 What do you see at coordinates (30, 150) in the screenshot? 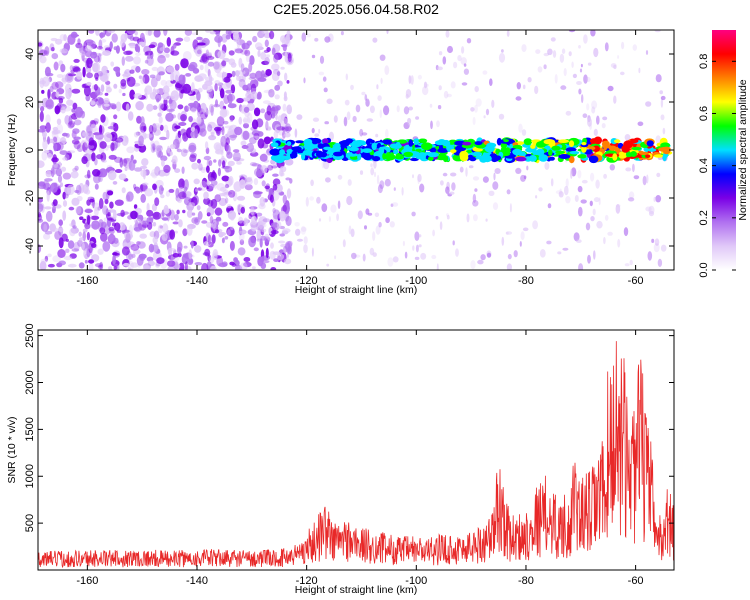
I see `y-tick-label: 0` at bounding box center [30, 150].